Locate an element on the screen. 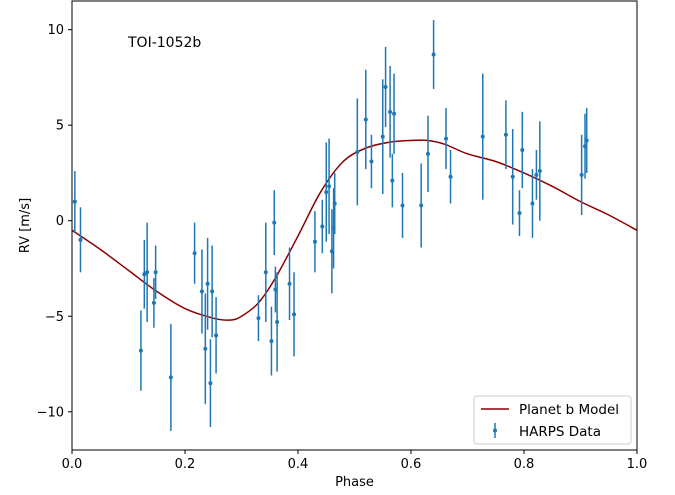 This screenshot has width=675, height=495. legend-marker is located at coordinates (495, 430).